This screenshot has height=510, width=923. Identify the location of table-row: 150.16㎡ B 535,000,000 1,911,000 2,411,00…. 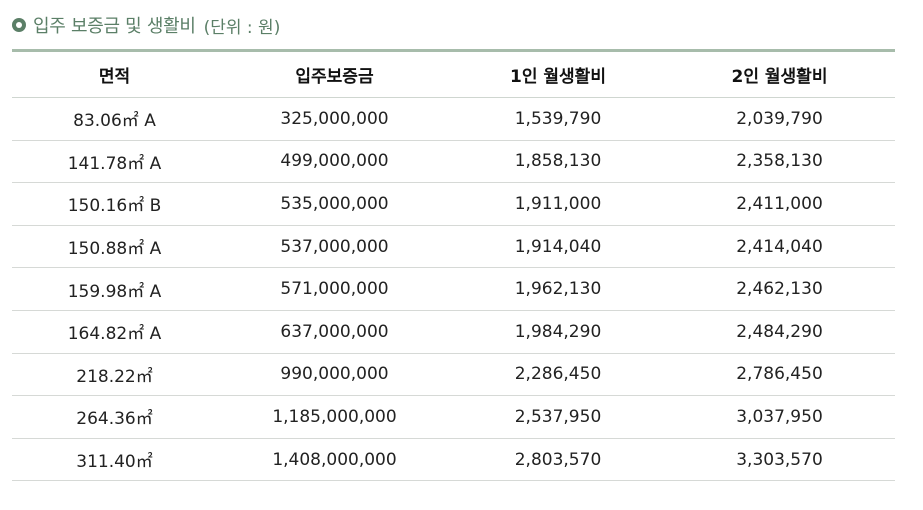
(453, 204).